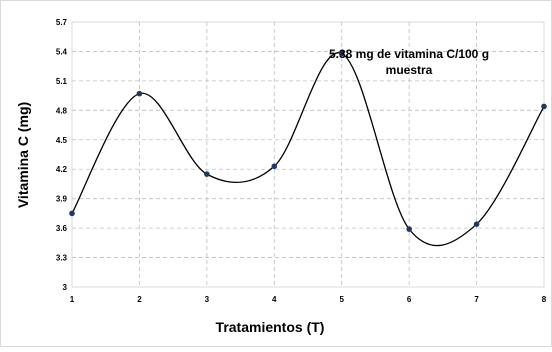  What do you see at coordinates (65, 287) in the screenshot?
I see `y-tick-label: 3` at bounding box center [65, 287].